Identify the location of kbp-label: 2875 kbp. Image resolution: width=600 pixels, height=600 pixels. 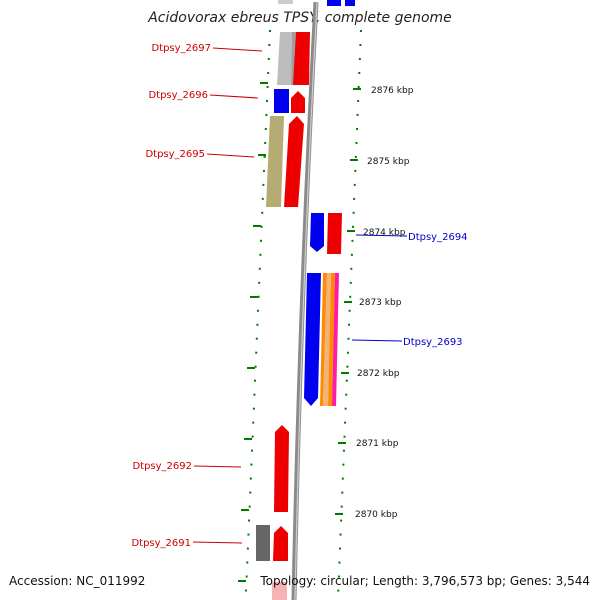
(388, 162).